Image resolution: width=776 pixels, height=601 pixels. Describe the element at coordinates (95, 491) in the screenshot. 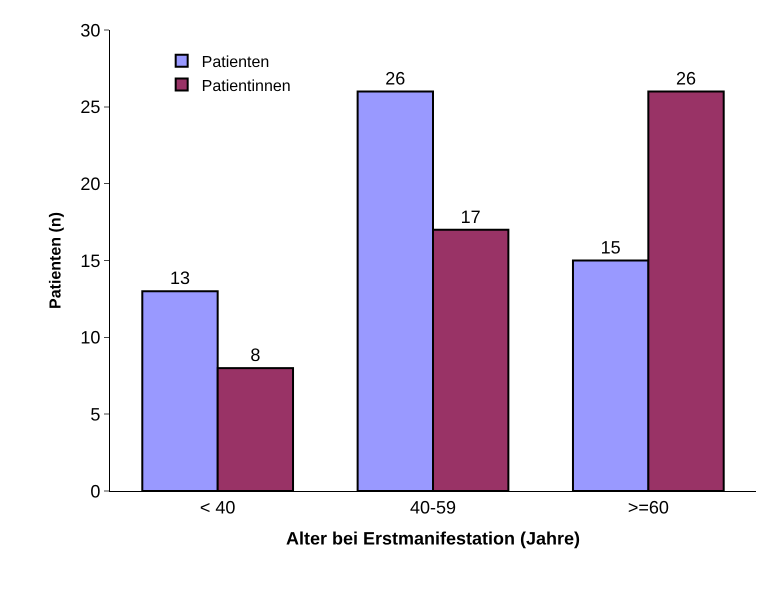

I see `y-tick-label: 0` at that location.